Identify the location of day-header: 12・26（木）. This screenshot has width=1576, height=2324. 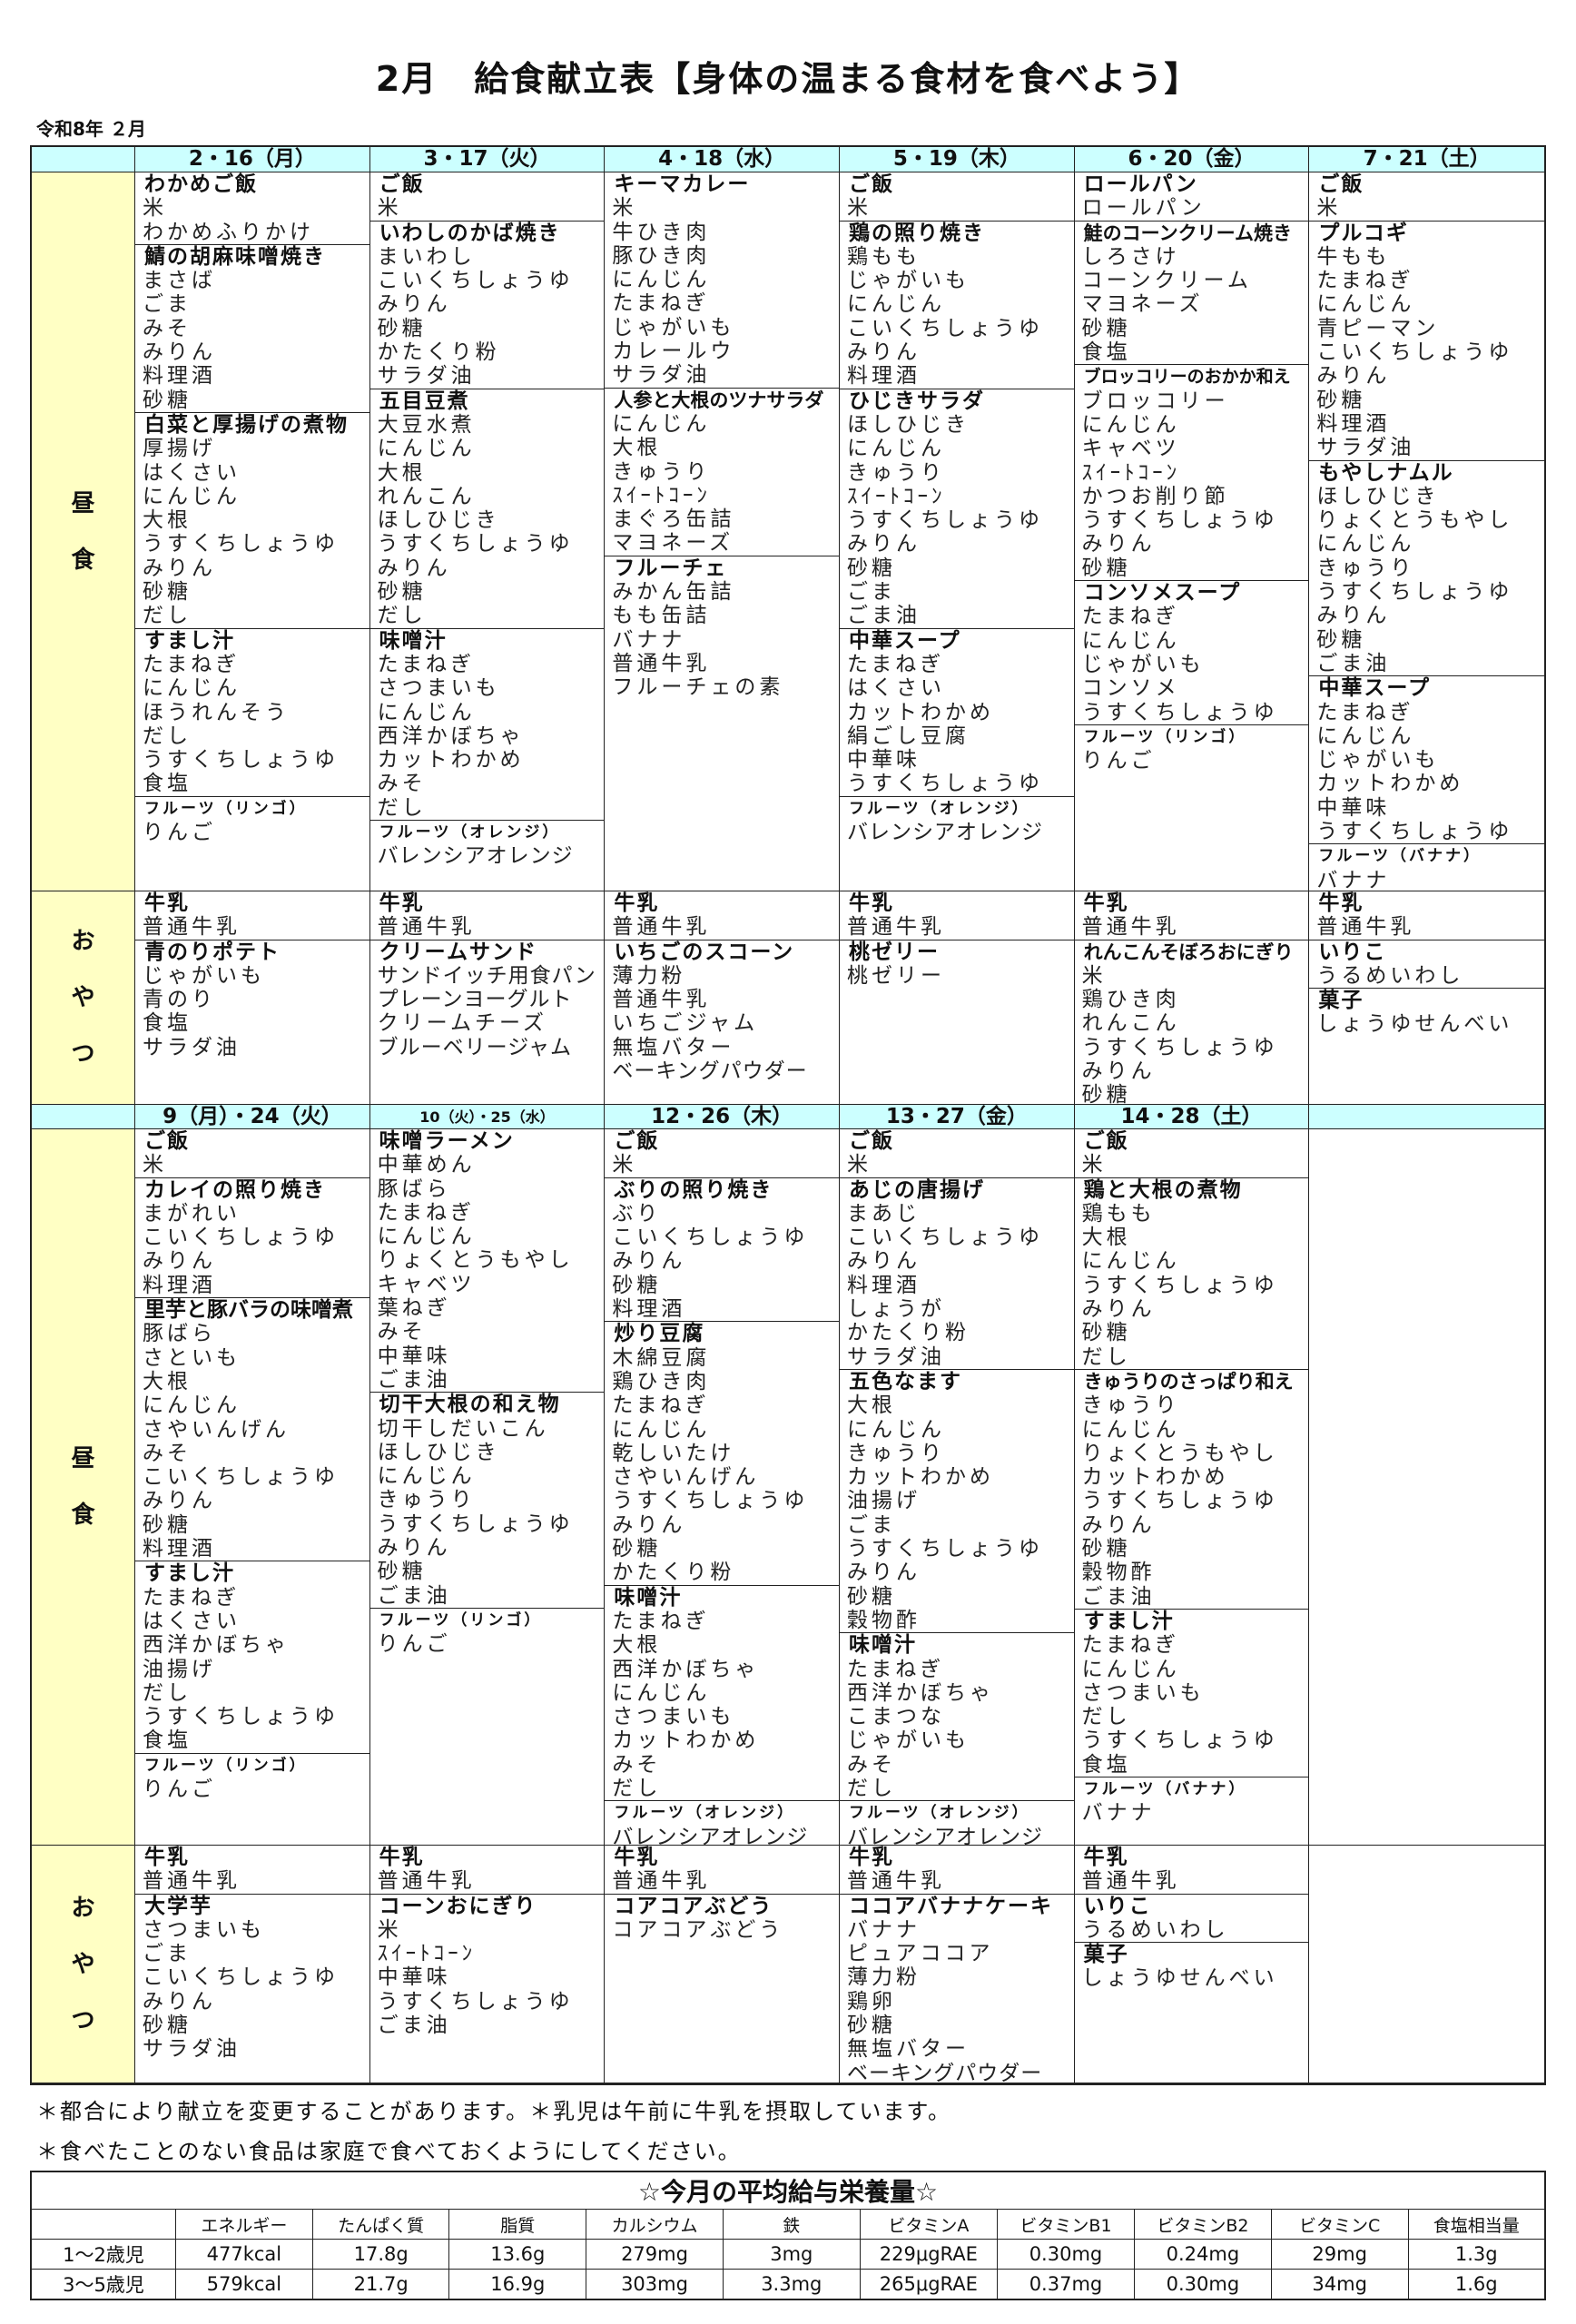
(722, 1117).